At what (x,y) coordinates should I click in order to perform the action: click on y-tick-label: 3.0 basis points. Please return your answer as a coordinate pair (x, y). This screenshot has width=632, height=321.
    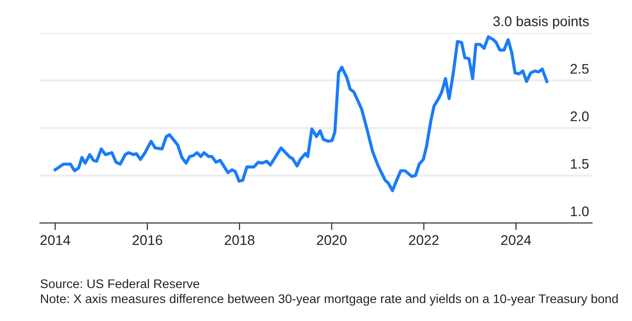
    Looking at the image, I should click on (541, 22).